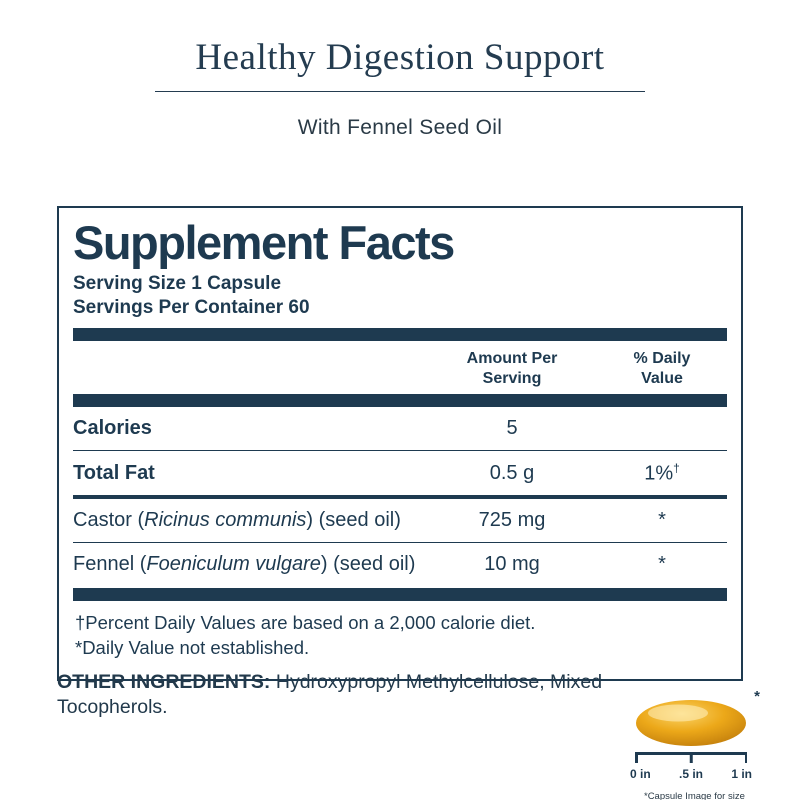  What do you see at coordinates (512, 427) in the screenshot?
I see `nutrient-amount: 5` at bounding box center [512, 427].